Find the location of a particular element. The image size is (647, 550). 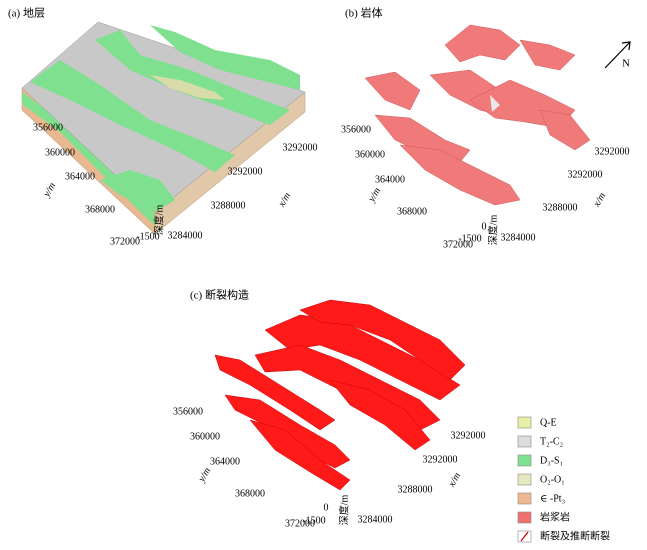

legend-label: ∈ -Pt₃ is located at coordinates (552, 498).